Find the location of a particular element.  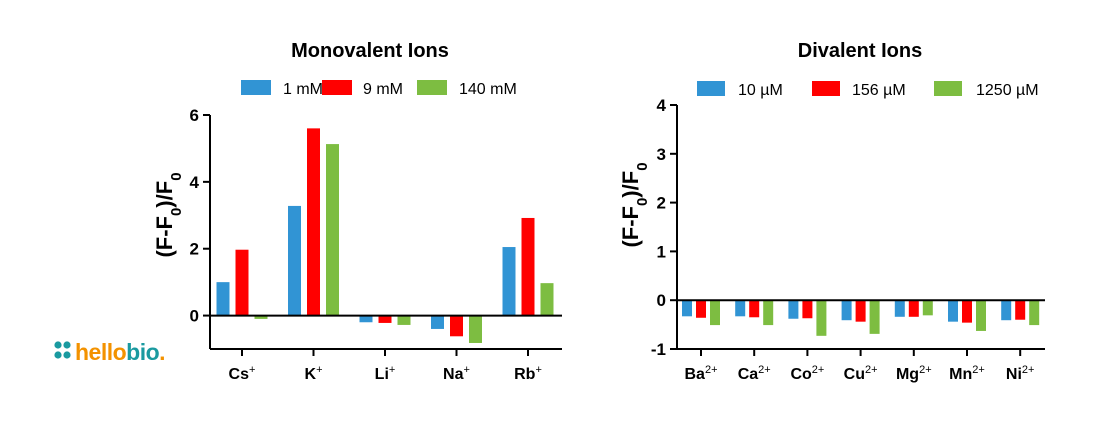

hellobio-logo: hellobio. is located at coordinates (110, 352).